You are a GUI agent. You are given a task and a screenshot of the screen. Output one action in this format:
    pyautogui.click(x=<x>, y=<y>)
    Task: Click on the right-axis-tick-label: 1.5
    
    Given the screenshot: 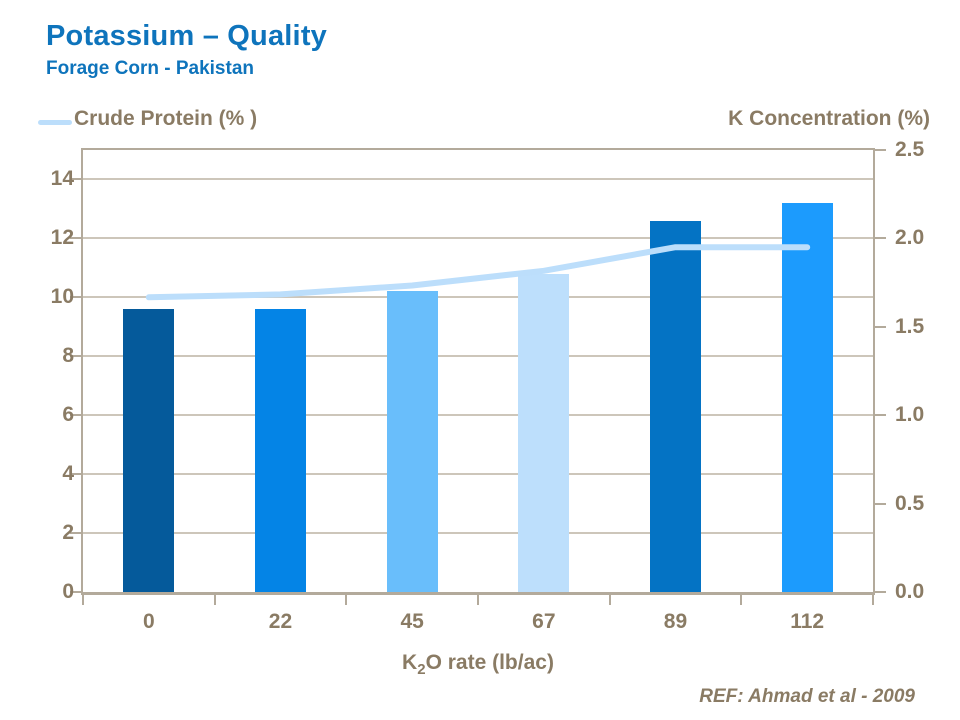 What is the action you would take?
    pyautogui.click(x=910, y=326)
    